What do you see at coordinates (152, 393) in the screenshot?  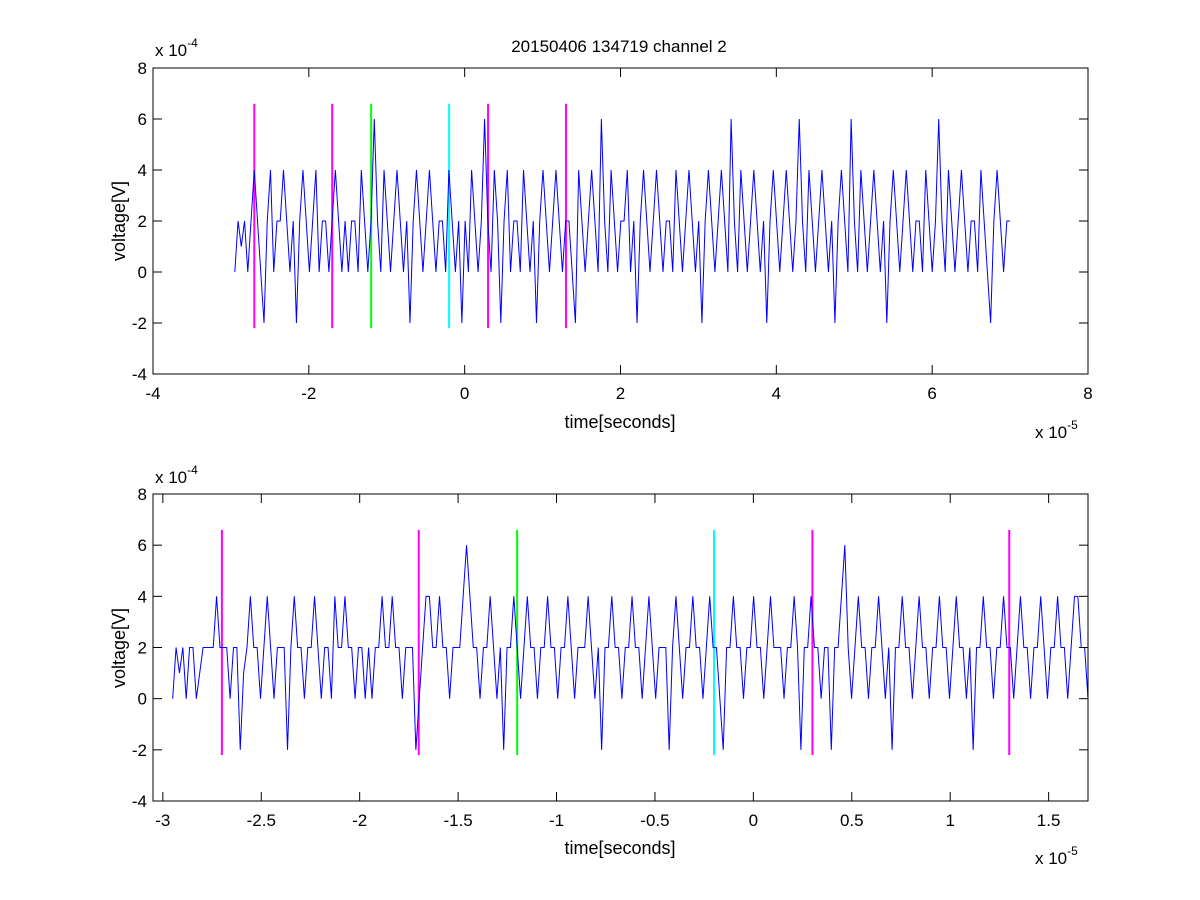 I see `top-x-tick-label: -4` at bounding box center [152, 393].